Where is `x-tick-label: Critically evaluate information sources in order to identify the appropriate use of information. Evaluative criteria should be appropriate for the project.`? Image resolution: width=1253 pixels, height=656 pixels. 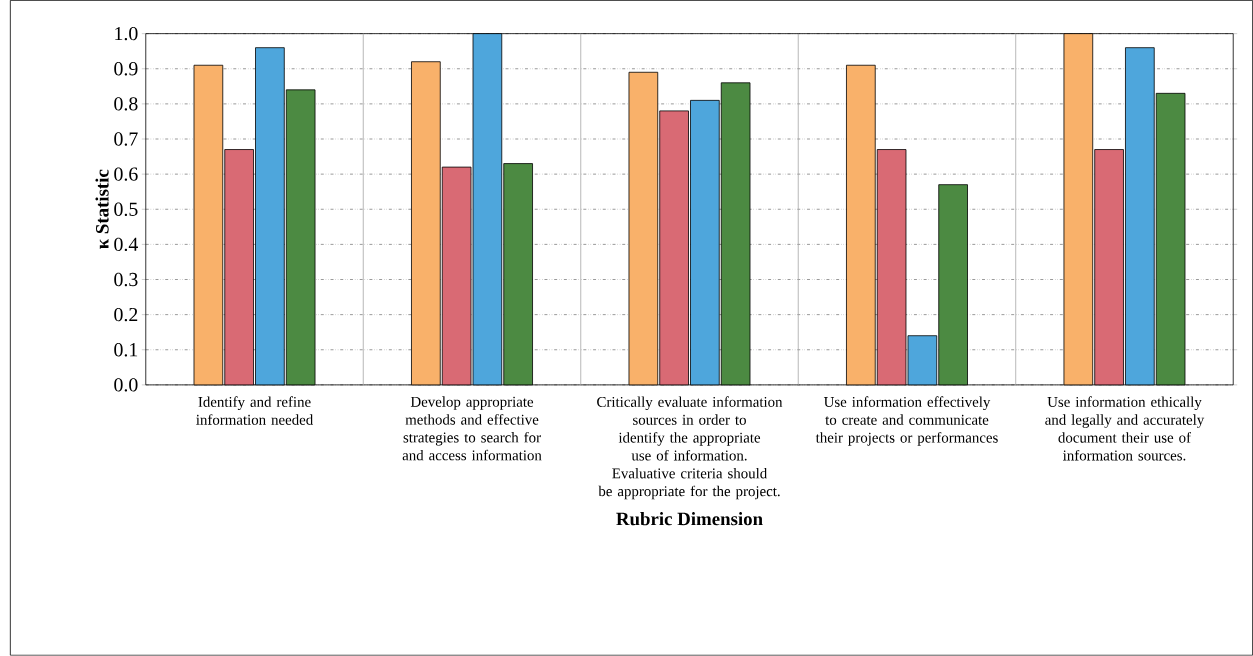 x-tick-label: Critically evaluate information sources in order to identify the appropriate use of information. Evaluative criteria should be appropriate for the project. is located at coordinates (690, 448).